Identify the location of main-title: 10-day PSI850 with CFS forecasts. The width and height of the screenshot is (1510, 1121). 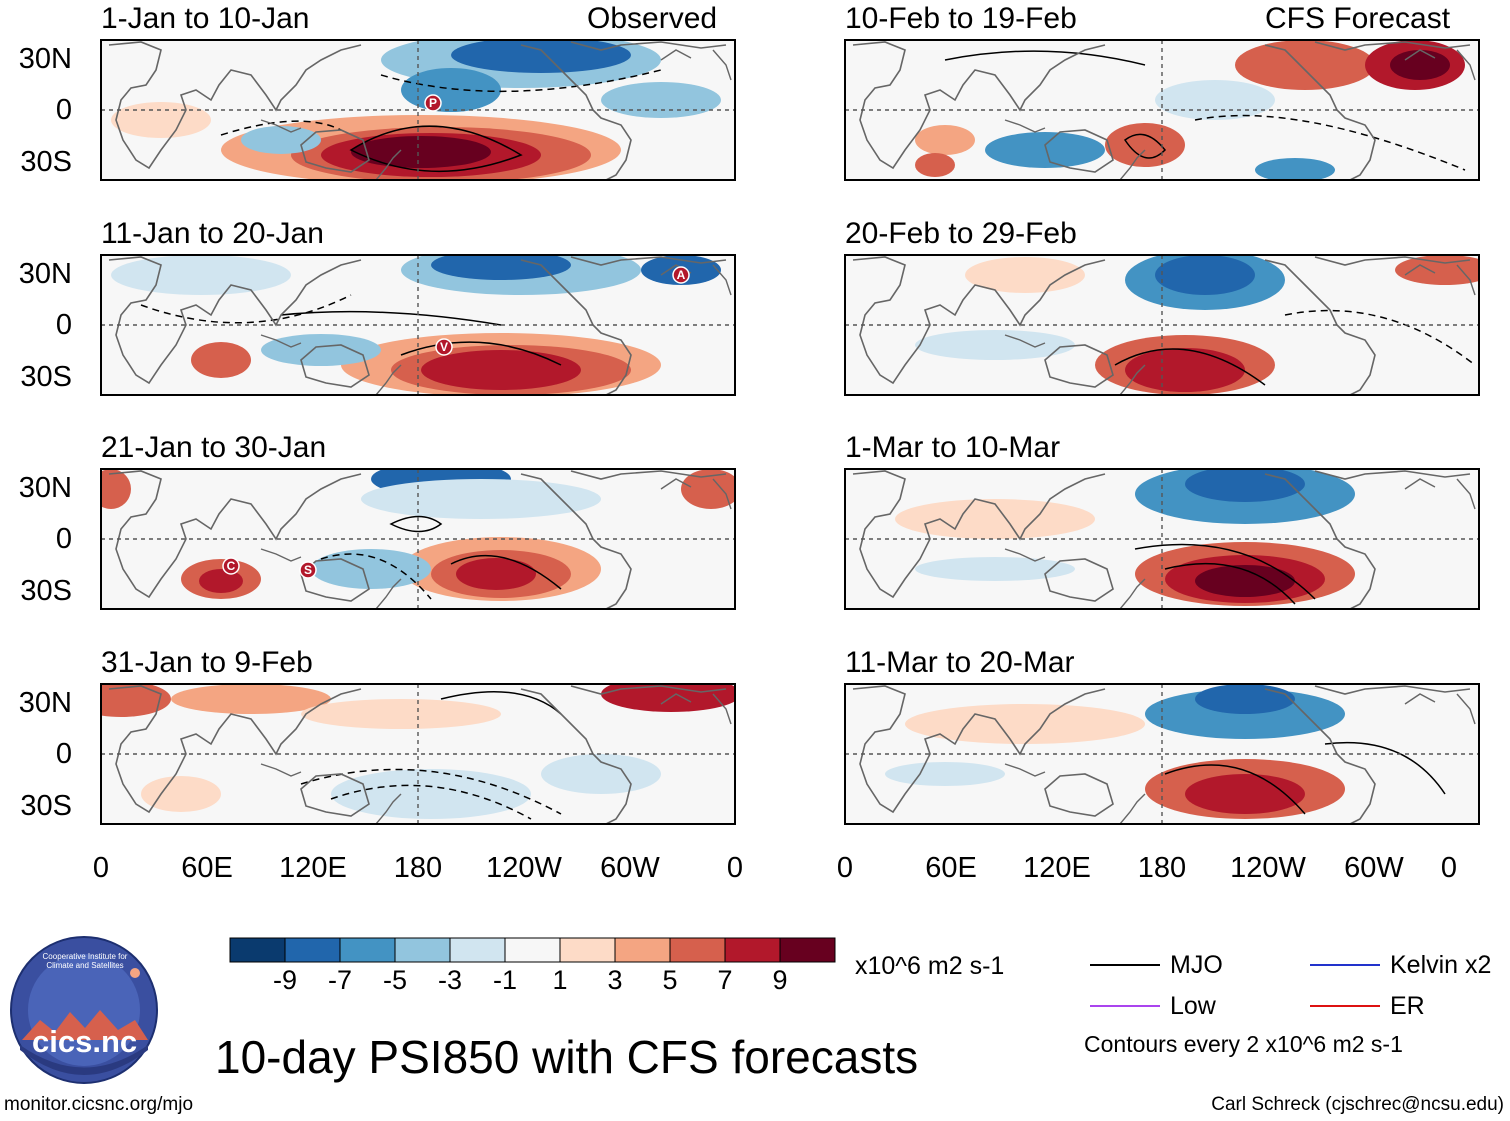
(567, 1057).